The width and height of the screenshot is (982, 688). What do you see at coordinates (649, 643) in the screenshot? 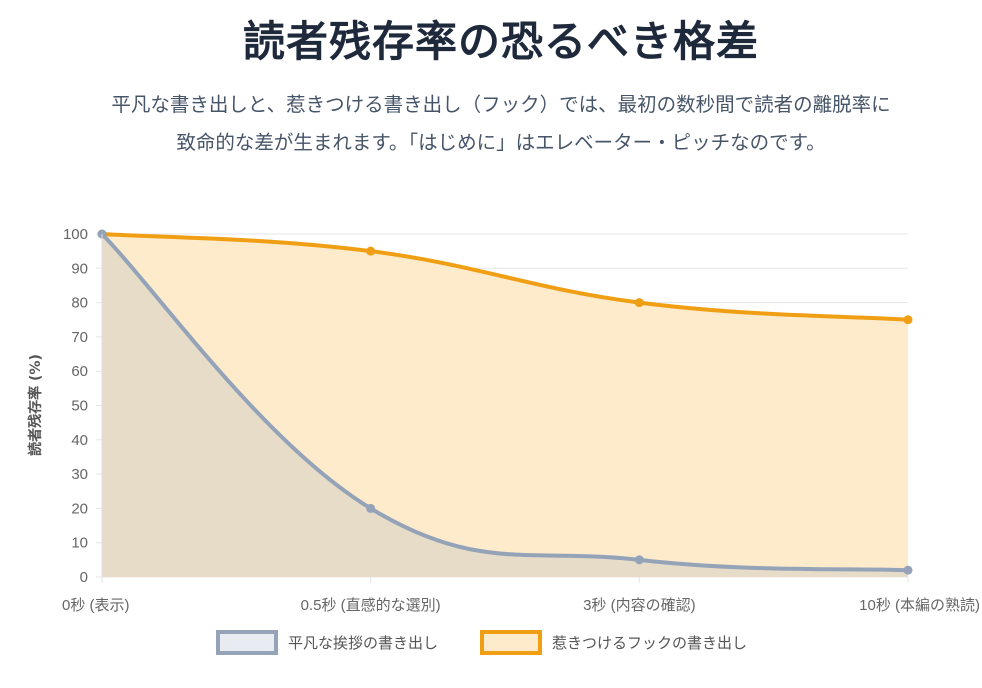
I see `legend-label-1: 惹きつけるフックの書き出し` at bounding box center [649, 643].